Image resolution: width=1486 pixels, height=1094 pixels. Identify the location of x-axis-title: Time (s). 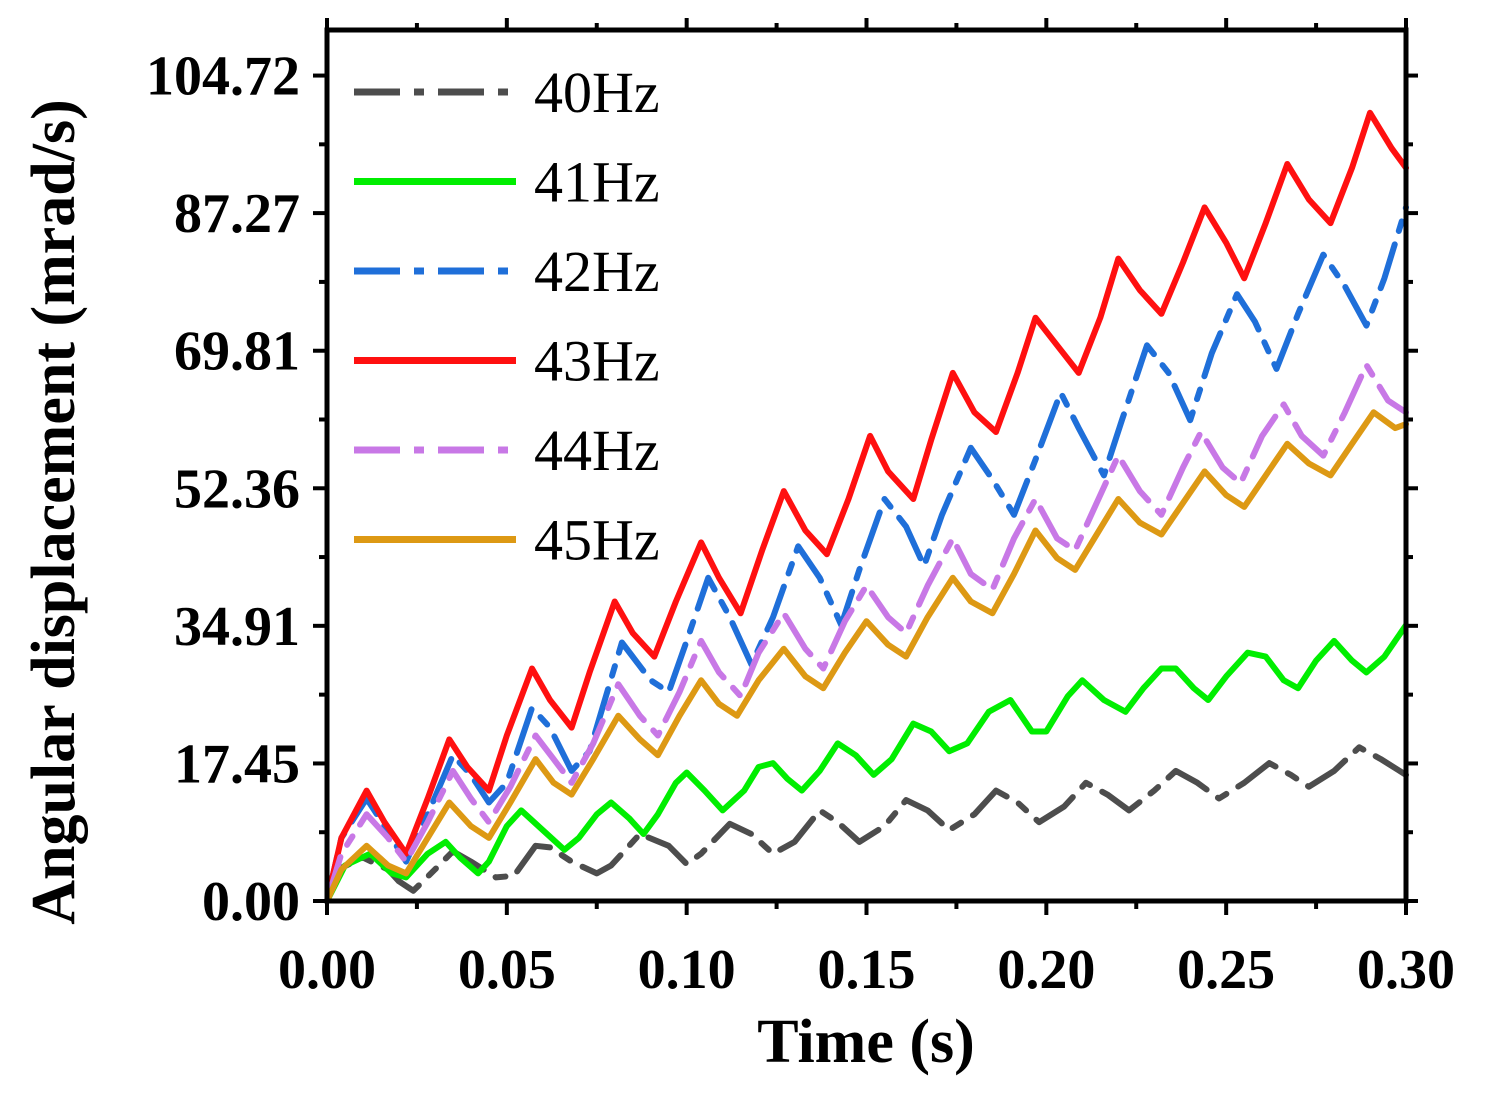
(866, 1042).